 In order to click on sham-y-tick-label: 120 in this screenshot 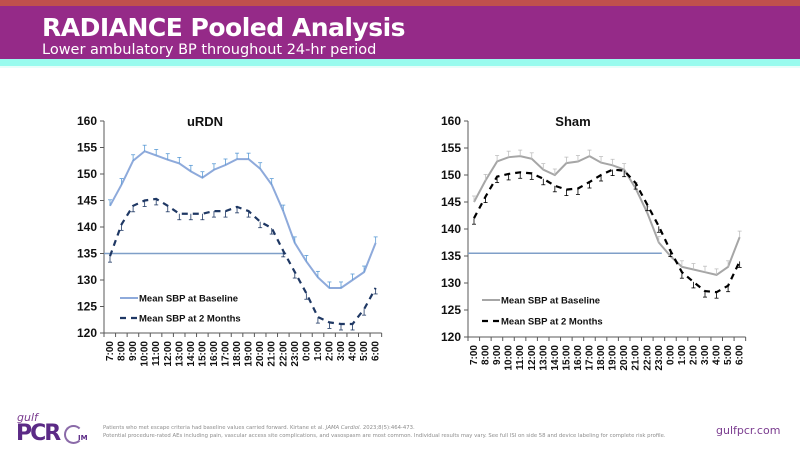, I will do `click(451, 337)`.